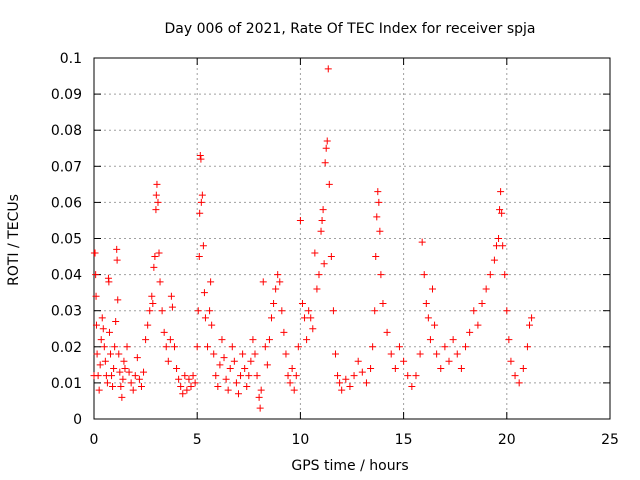 The height and width of the screenshot is (480, 640). Describe the element at coordinates (66, 276) in the screenshot. I see `y-tick-label: 0.04` at that location.